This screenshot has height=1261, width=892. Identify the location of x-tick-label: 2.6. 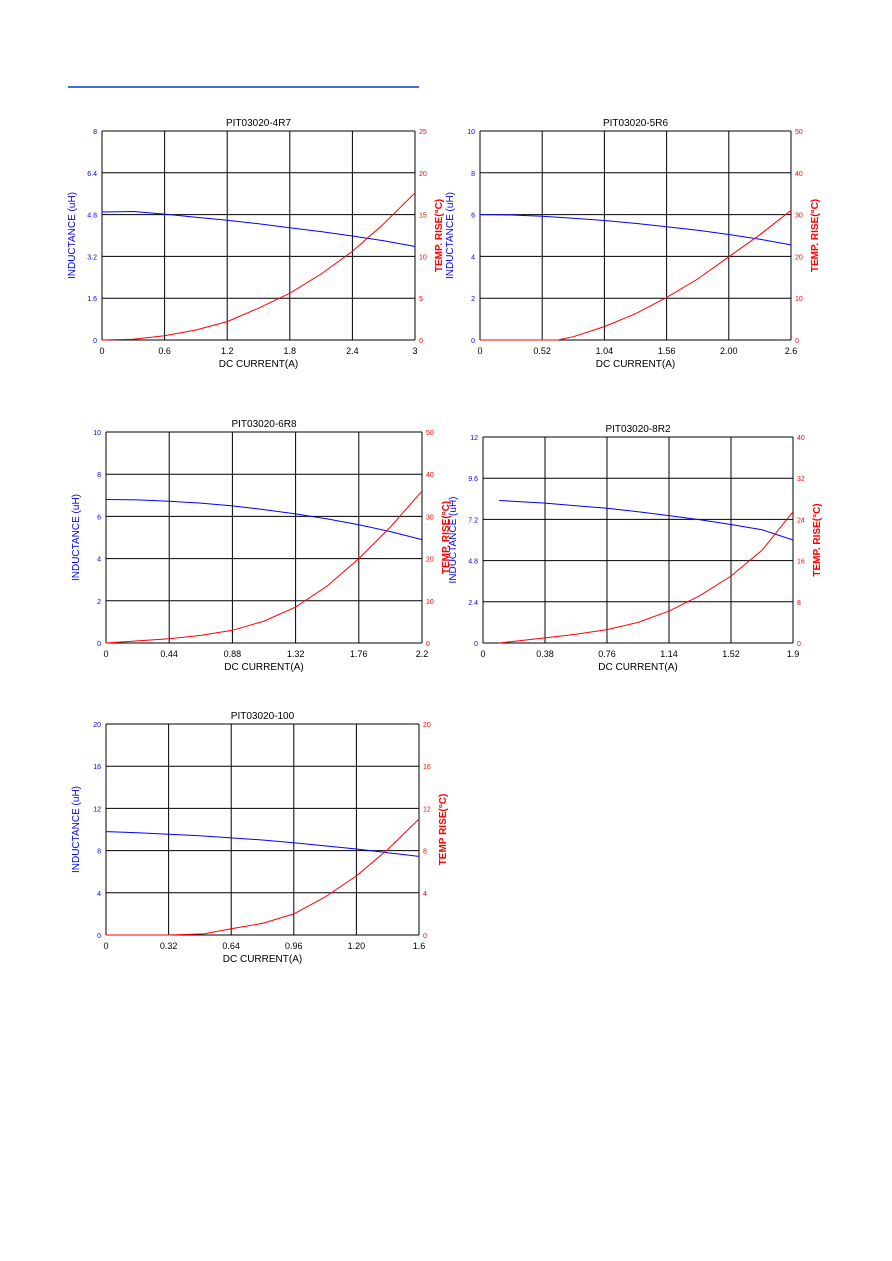
(791, 351).